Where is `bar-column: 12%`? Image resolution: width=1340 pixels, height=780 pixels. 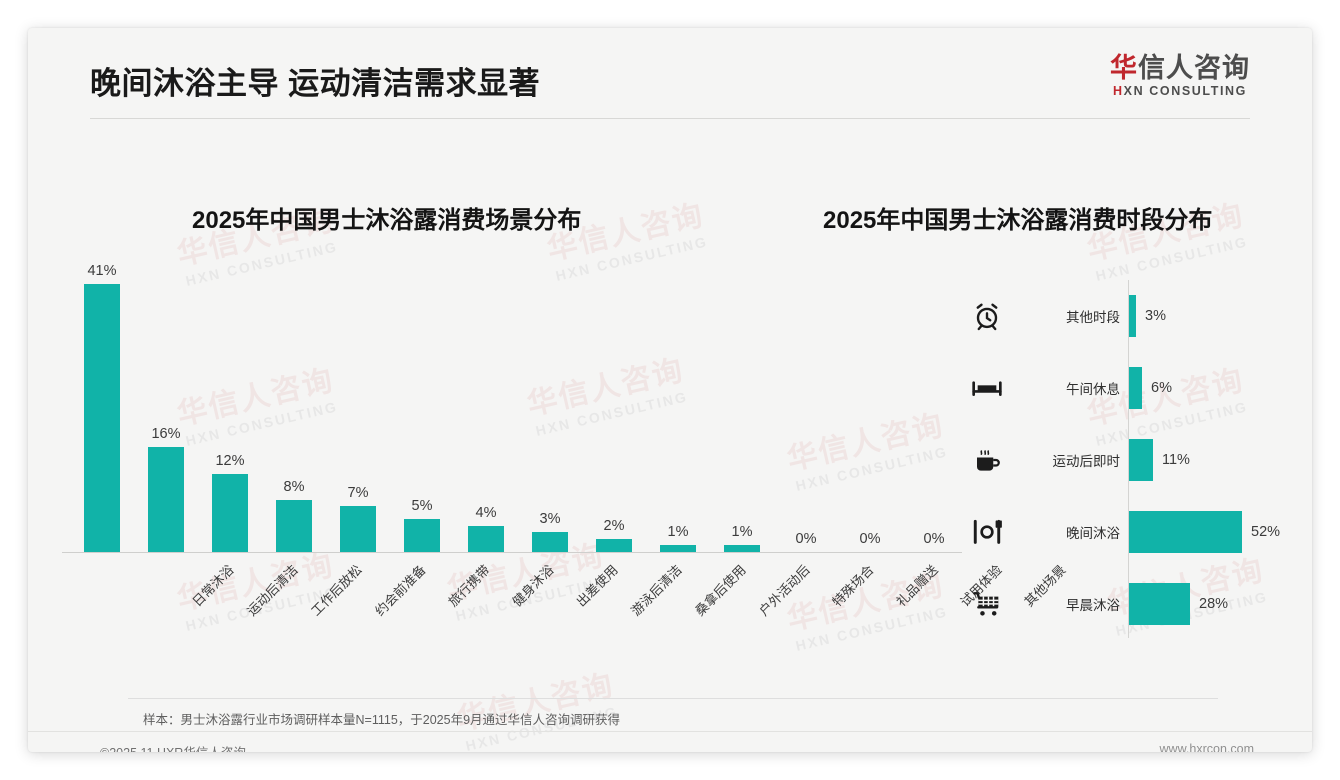
bar-column: 12% is located at coordinates (230, 405).